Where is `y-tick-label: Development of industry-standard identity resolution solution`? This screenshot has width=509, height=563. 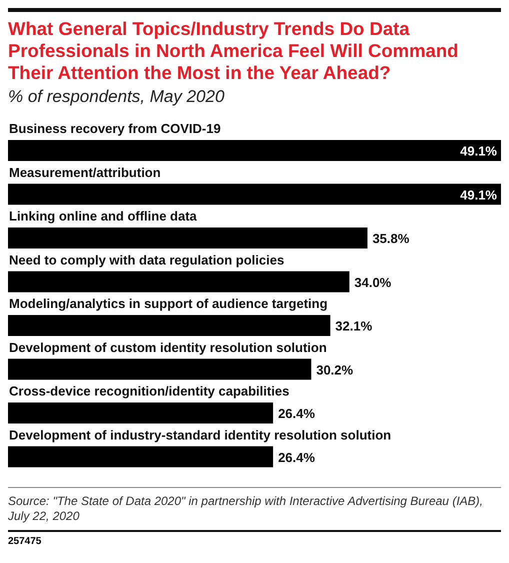 y-tick-label: Development of industry-standard identity resolution solution is located at coordinates (200, 434).